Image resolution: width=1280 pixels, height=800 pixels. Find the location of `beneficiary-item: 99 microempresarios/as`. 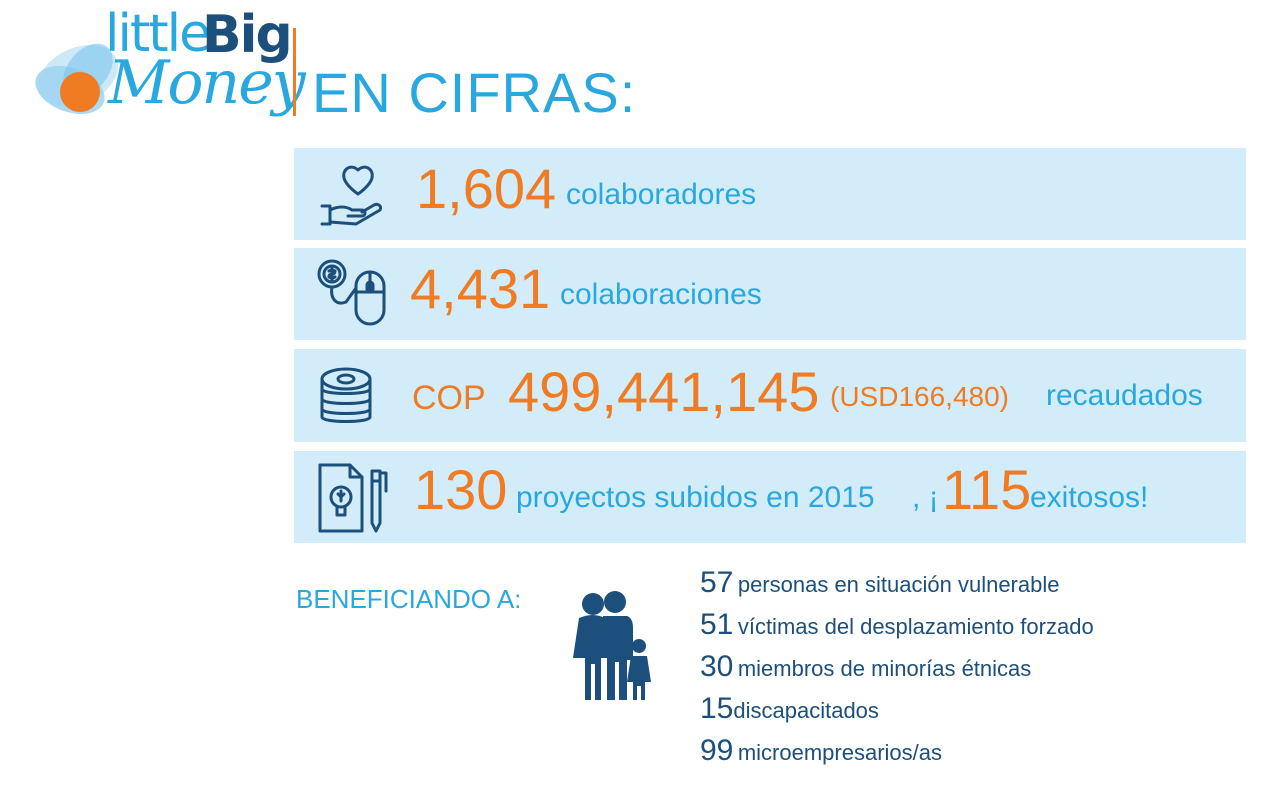

beneficiary-item: 99 microempresarios/as is located at coordinates (821, 751).